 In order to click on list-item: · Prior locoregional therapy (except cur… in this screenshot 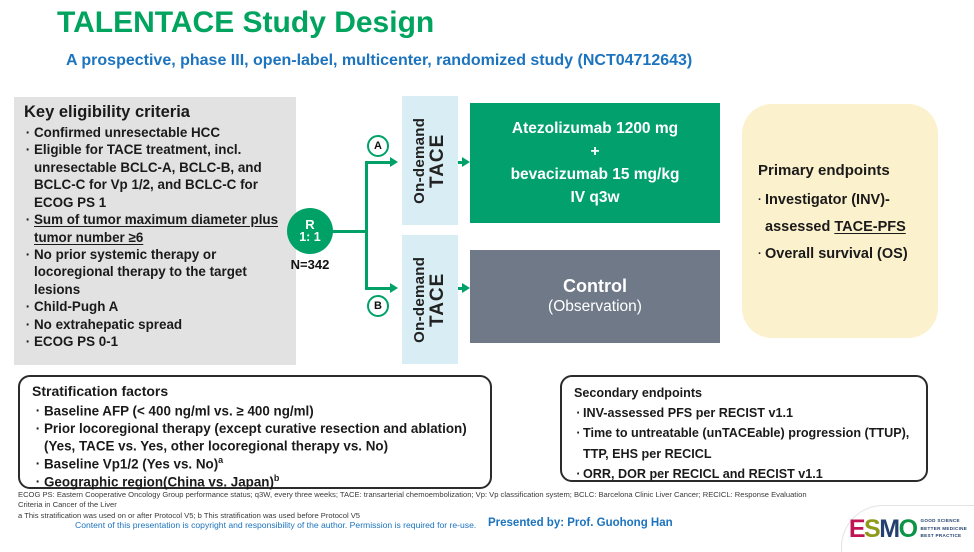, I will do `click(255, 438)`.